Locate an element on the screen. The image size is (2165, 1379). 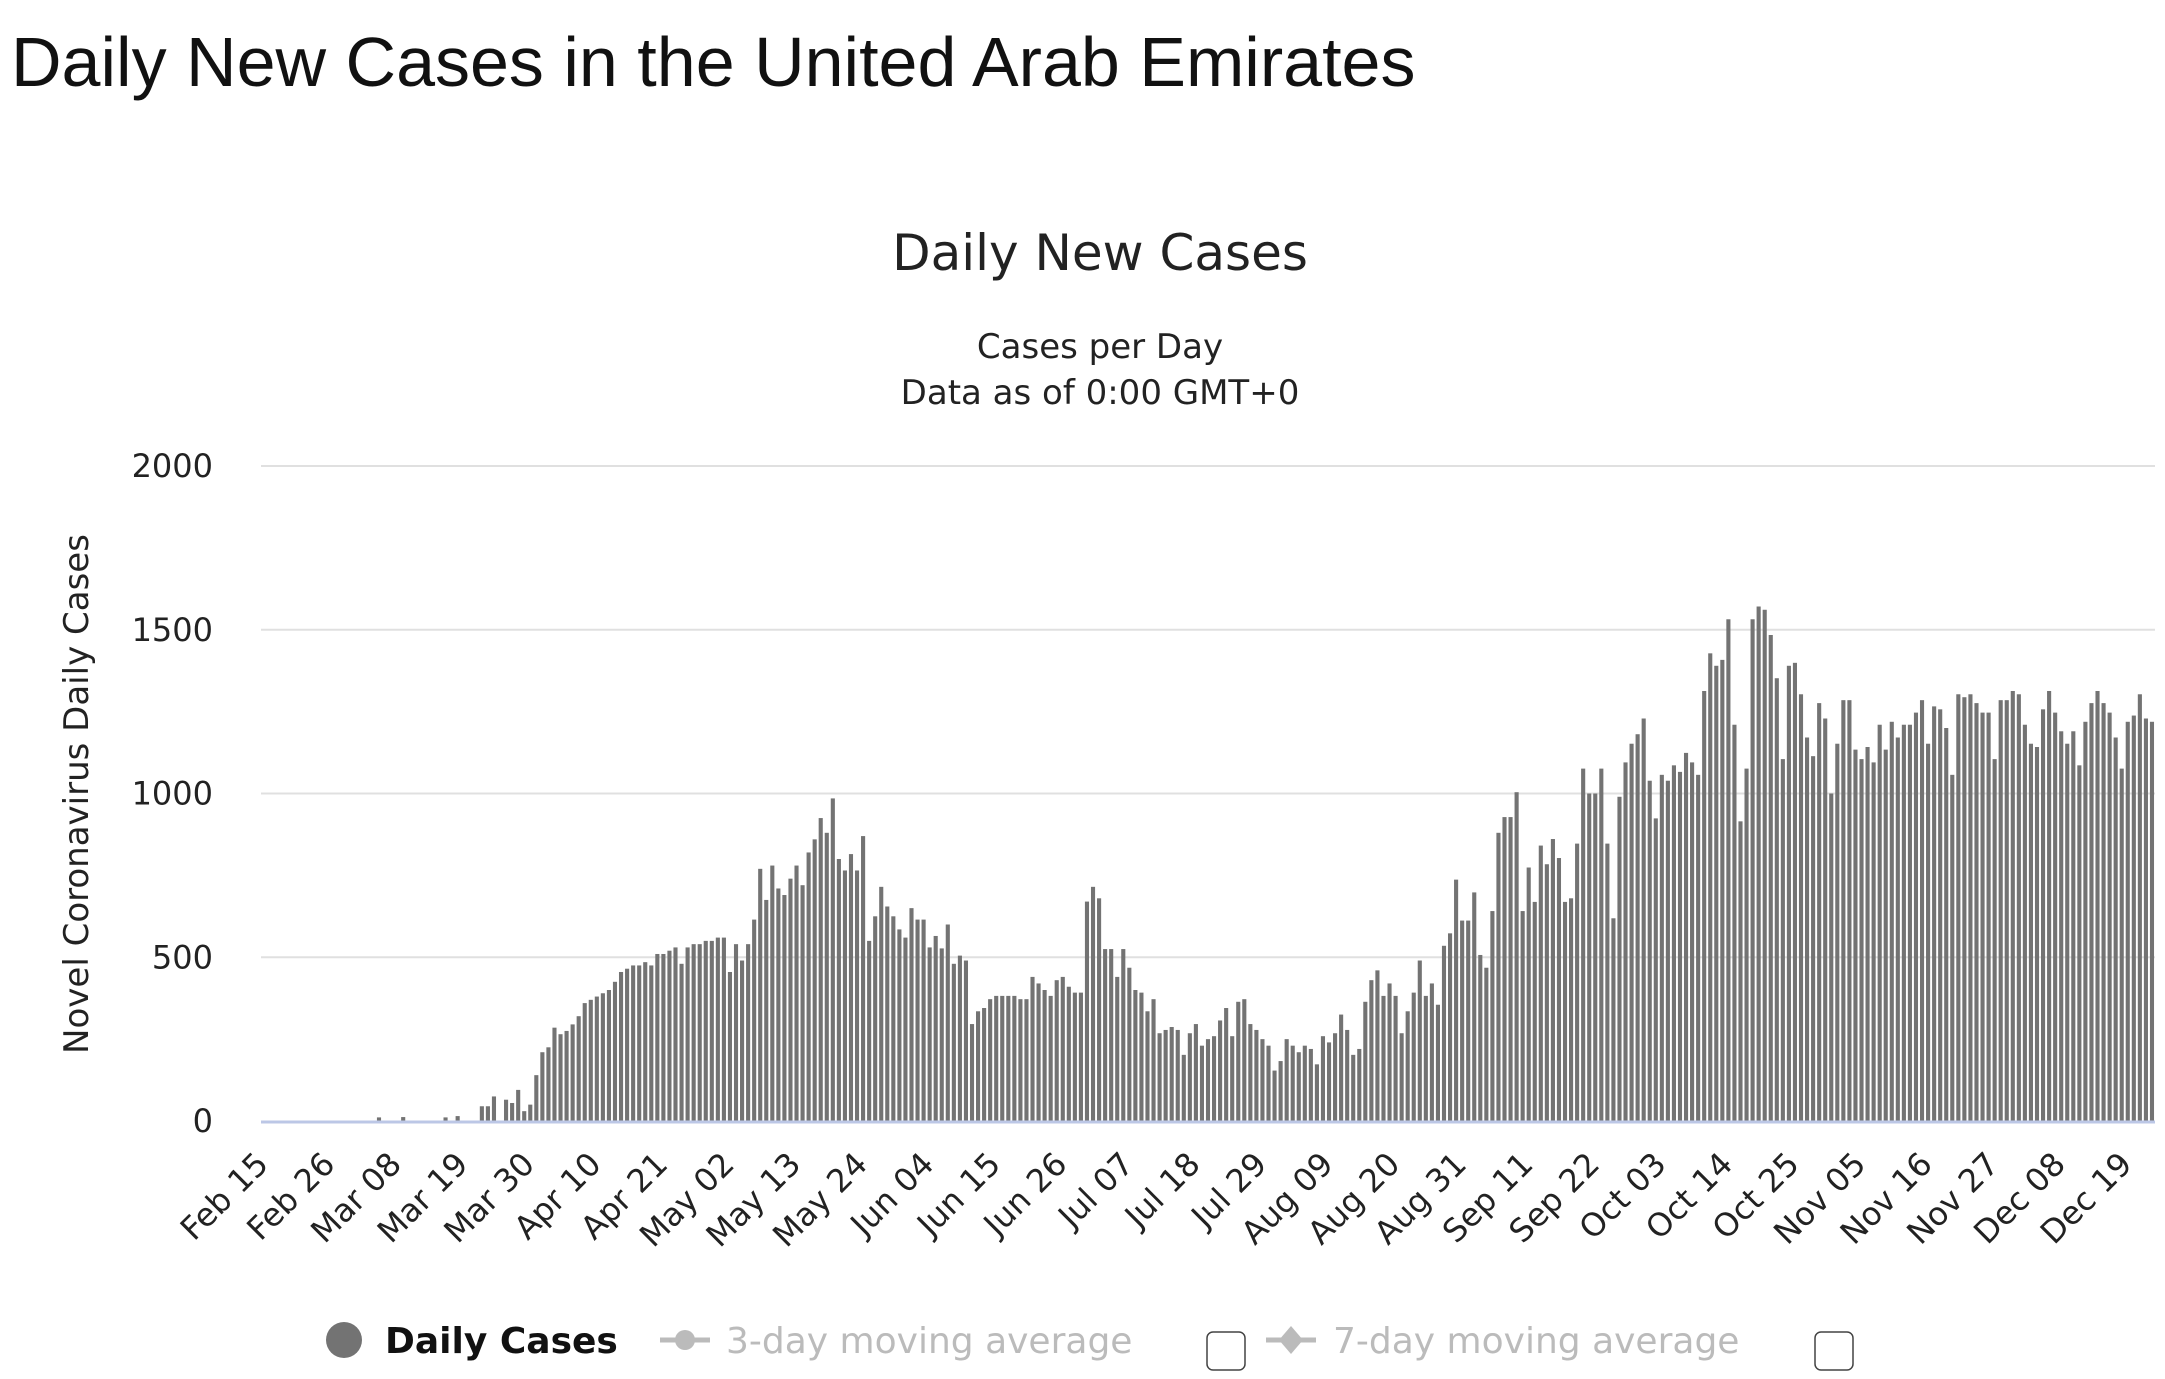
legend-item-daily-cases: Daily Cases is located at coordinates (472, 1341).